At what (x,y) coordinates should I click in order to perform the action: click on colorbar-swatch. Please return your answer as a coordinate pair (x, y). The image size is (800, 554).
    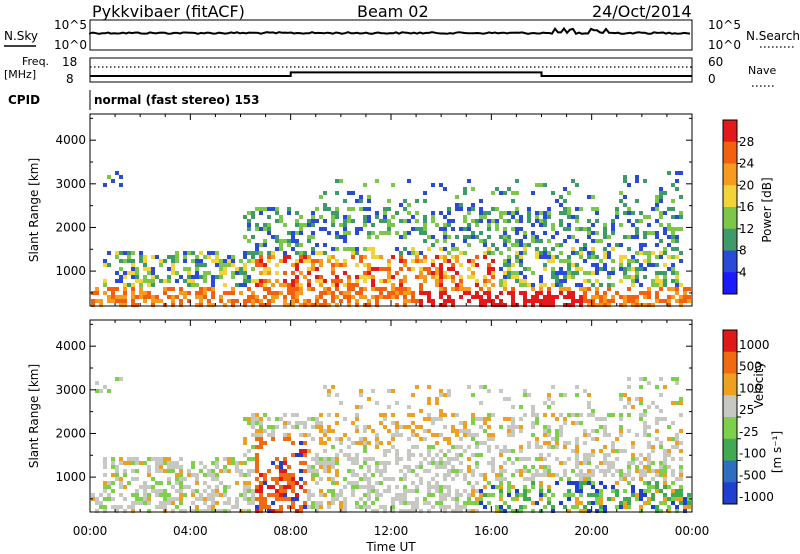
    Looking at the image, I should click on (730, 152).